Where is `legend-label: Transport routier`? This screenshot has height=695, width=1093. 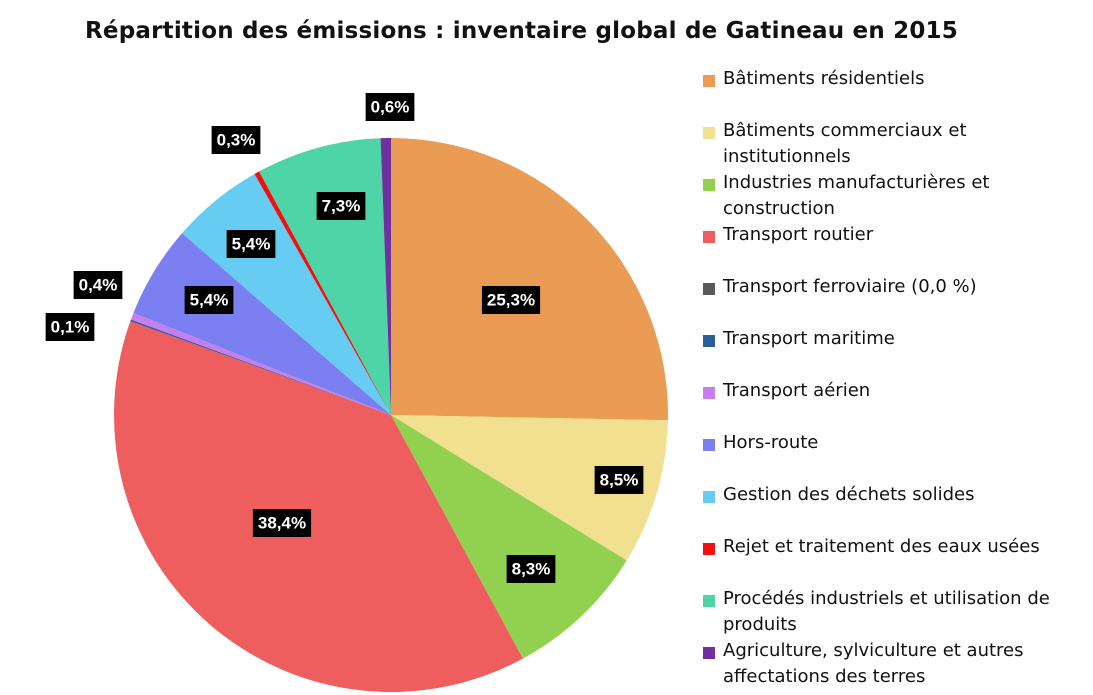 legend-label: Transport routier is located at coordinates (798, 234).